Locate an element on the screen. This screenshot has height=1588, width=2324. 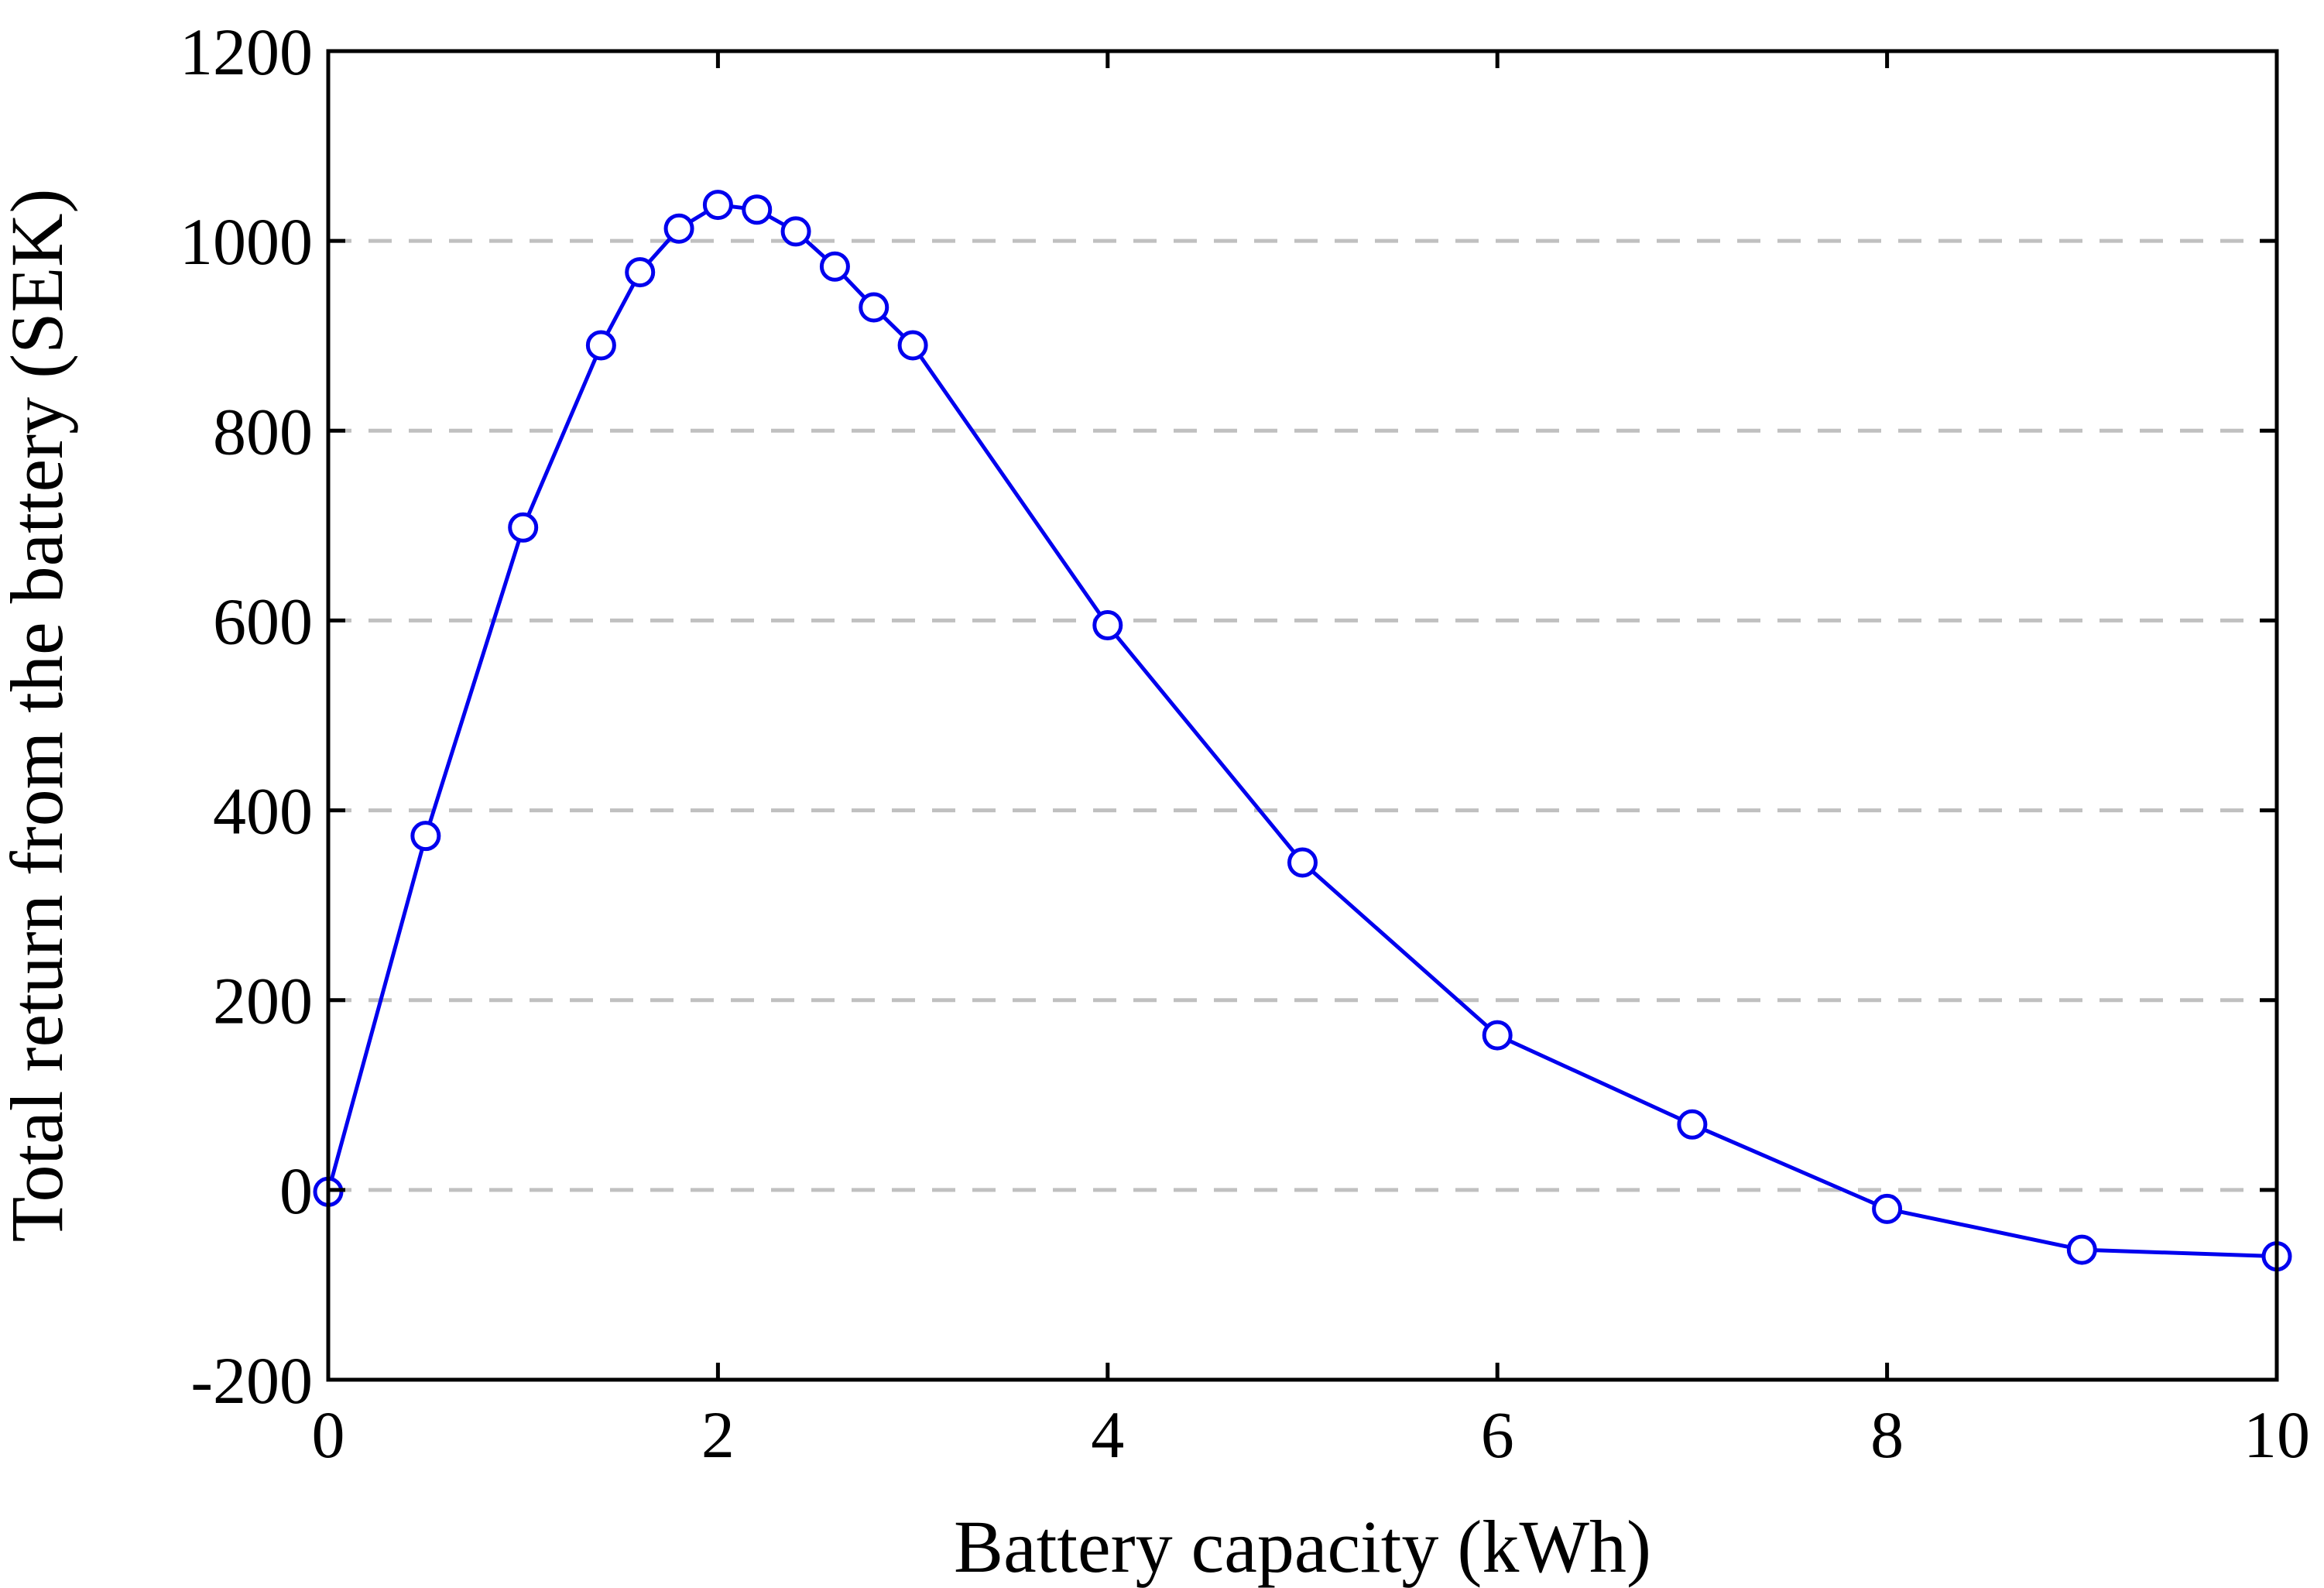
y-tick-label-3: 400 is located at coordinates (263, 812).